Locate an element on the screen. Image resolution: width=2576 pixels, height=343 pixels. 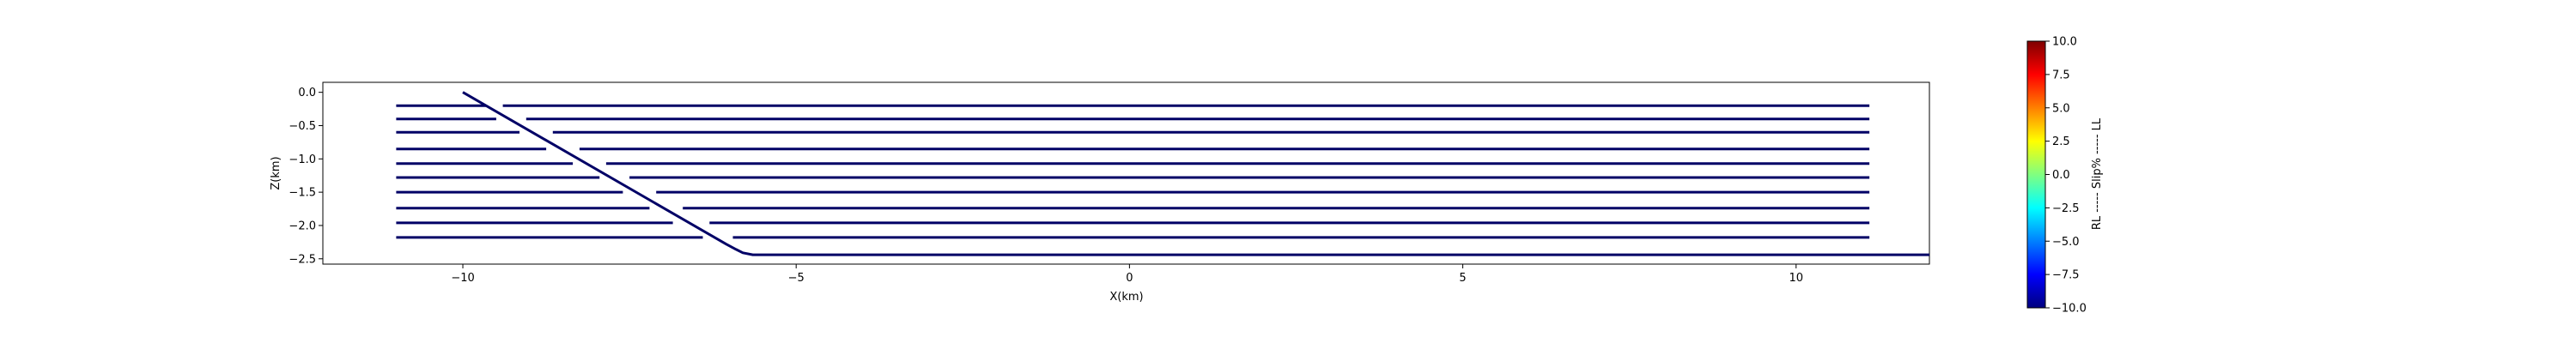
x-tick-label: −10 is located at coordinates (463, 279).